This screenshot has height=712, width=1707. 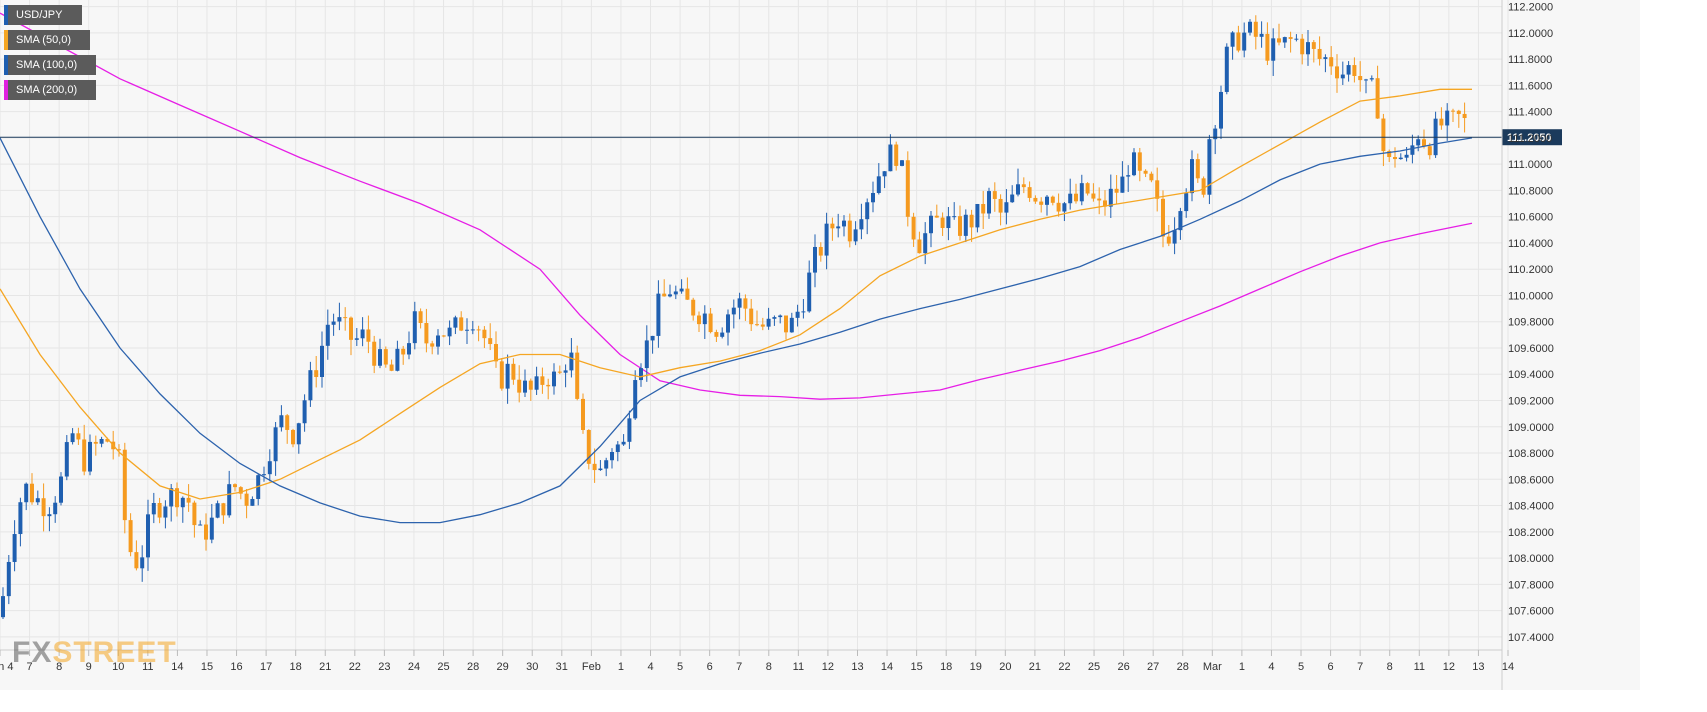 What do you see at coordinates (384, 667) in the screenshot?
I see `x-tick-label: 23` at bounding box center [384, 667].